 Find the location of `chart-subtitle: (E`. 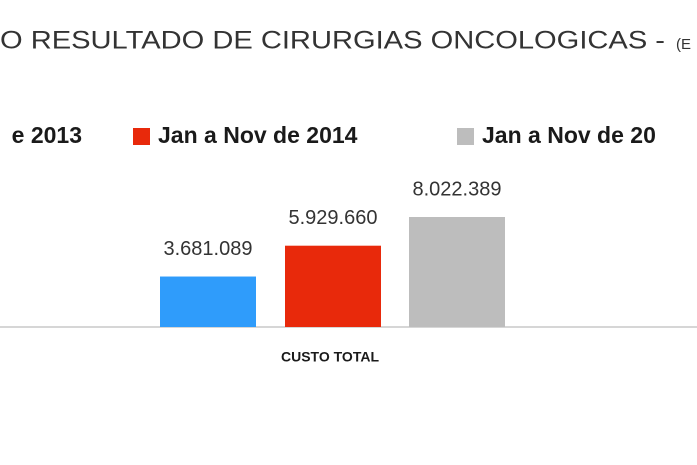

chart-subtitle: (E is located at coordinates (683, 44).